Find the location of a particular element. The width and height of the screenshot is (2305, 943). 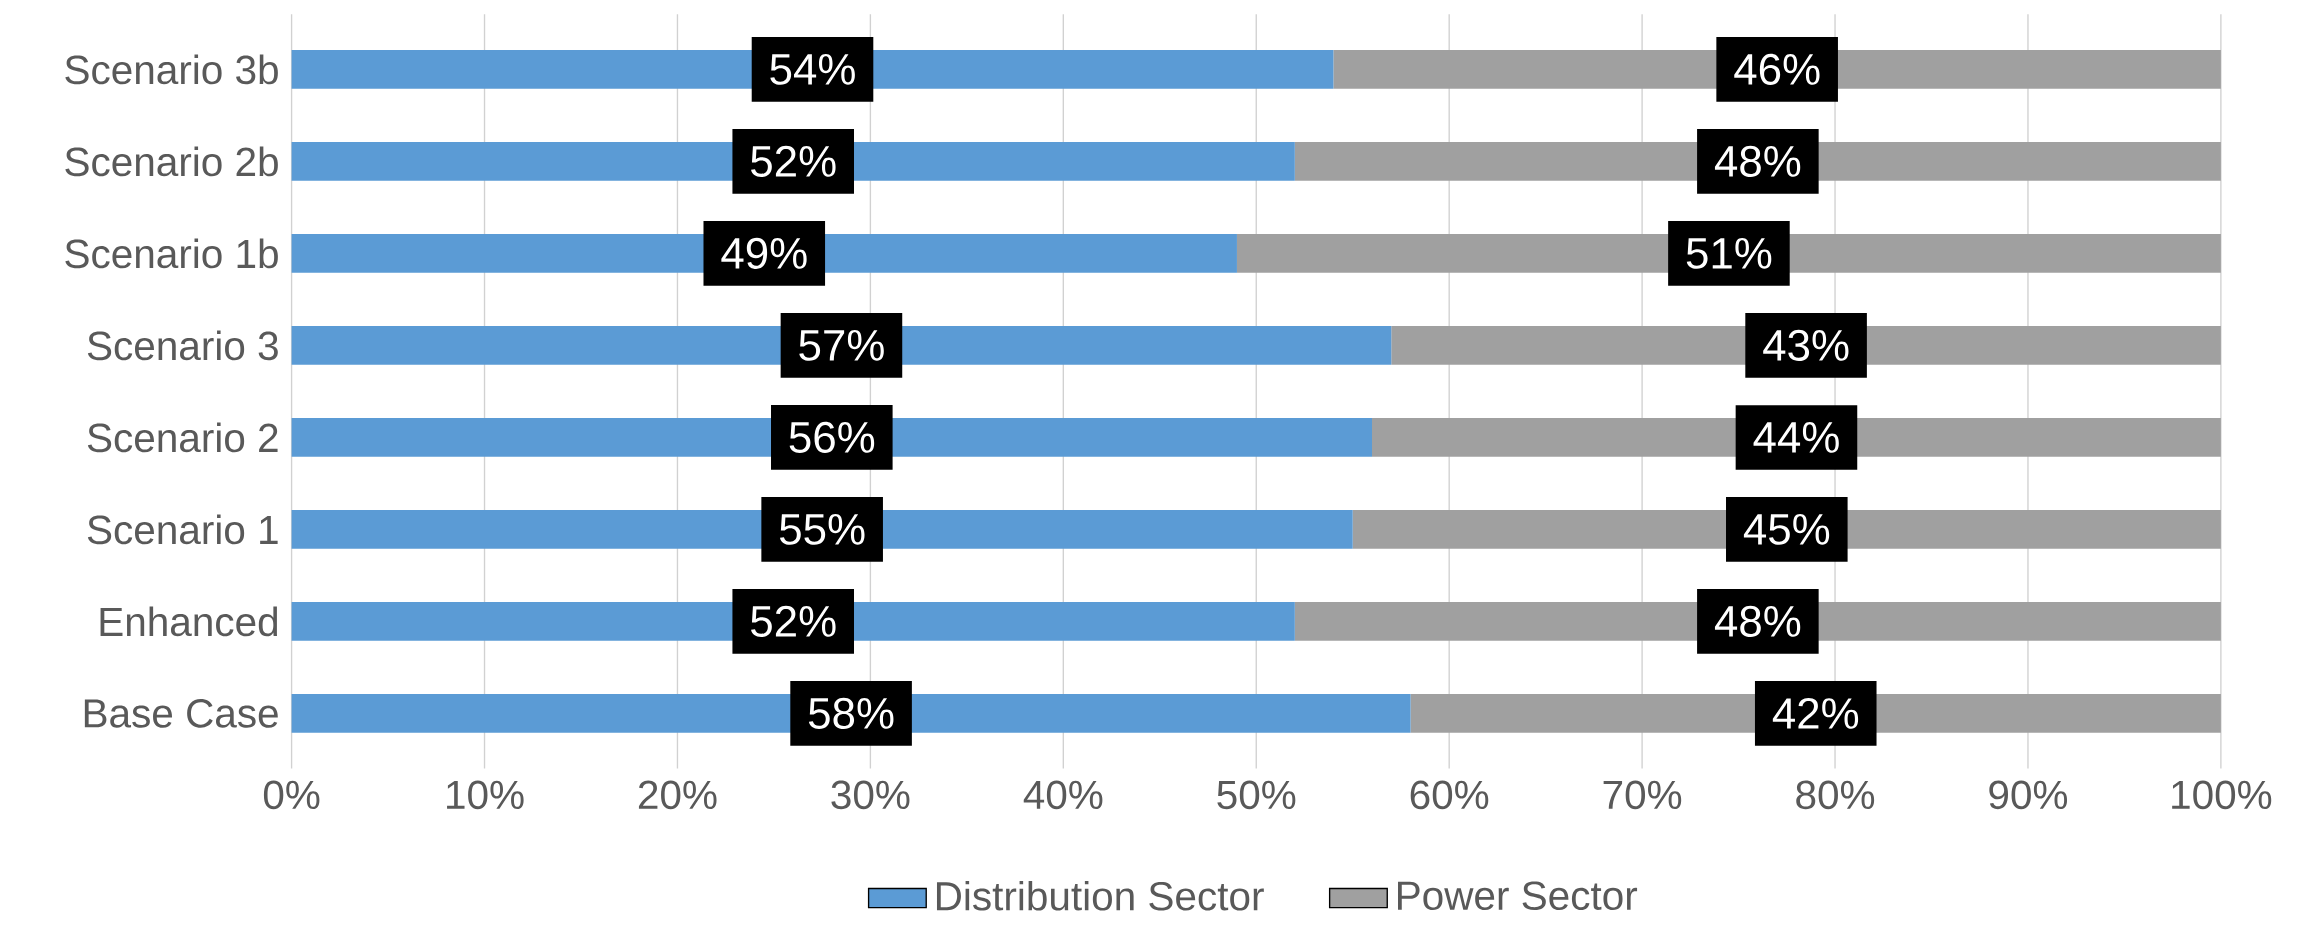

data-label: 51% is located at coordinates (1729, 253).